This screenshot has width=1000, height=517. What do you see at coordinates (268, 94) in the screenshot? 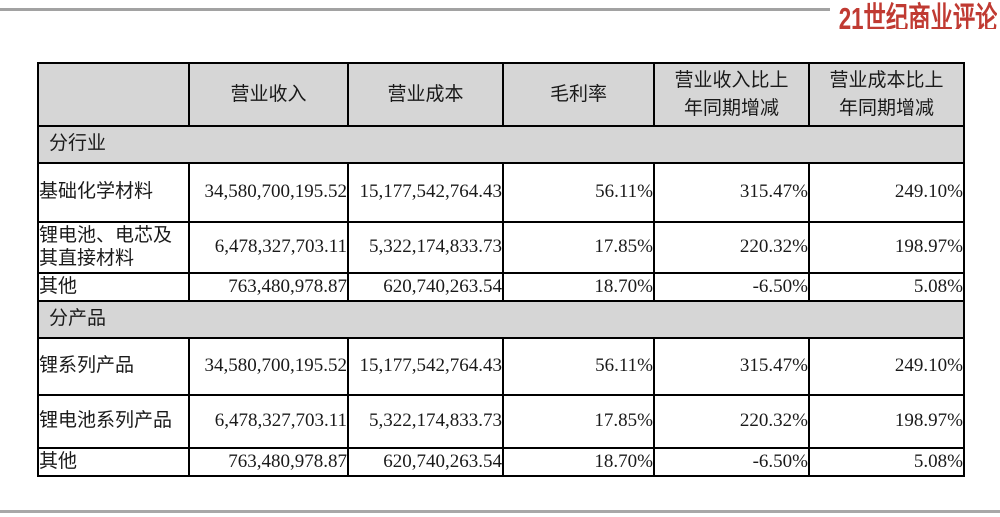
I see `header-cell-revenue: 营业收入` at bounding box center [268, 94].